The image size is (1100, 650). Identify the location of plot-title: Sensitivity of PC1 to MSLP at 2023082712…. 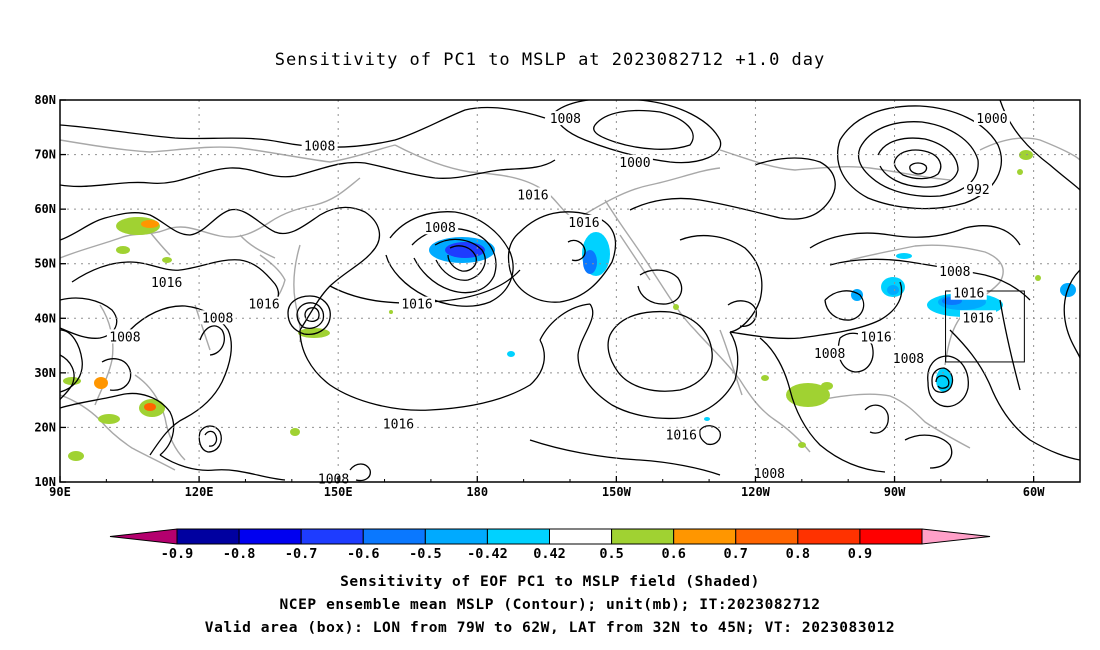
(550, 60).